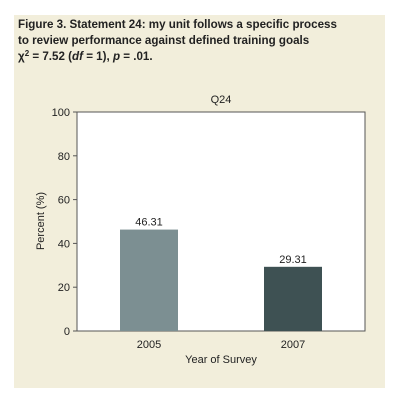 The width and height of the screenshot is (400, 408). I want to click on x-axis-label: Year of Survey, so click(221, 360).